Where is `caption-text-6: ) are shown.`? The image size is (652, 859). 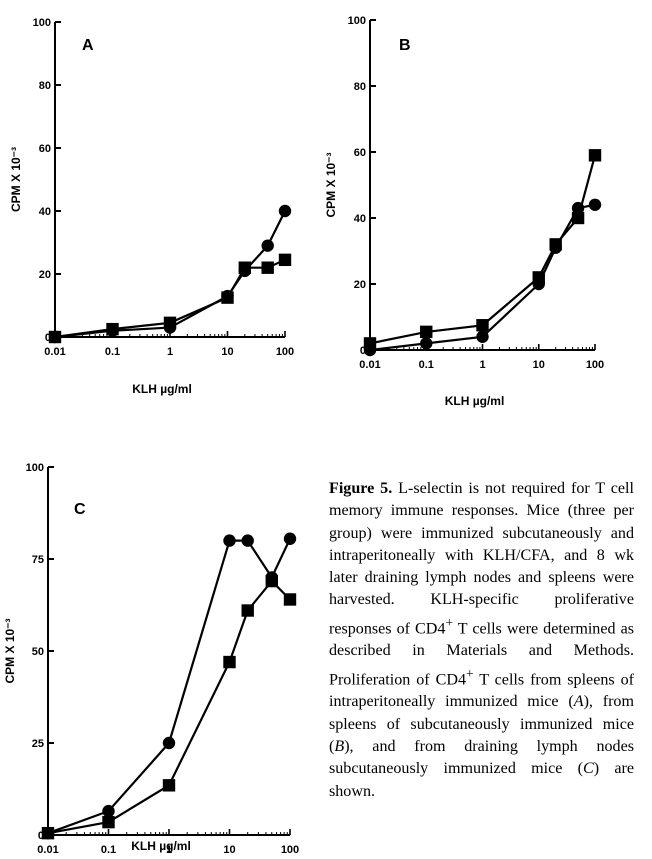
caption-text-6: ) are shown. is located at coordinates (481, 780).